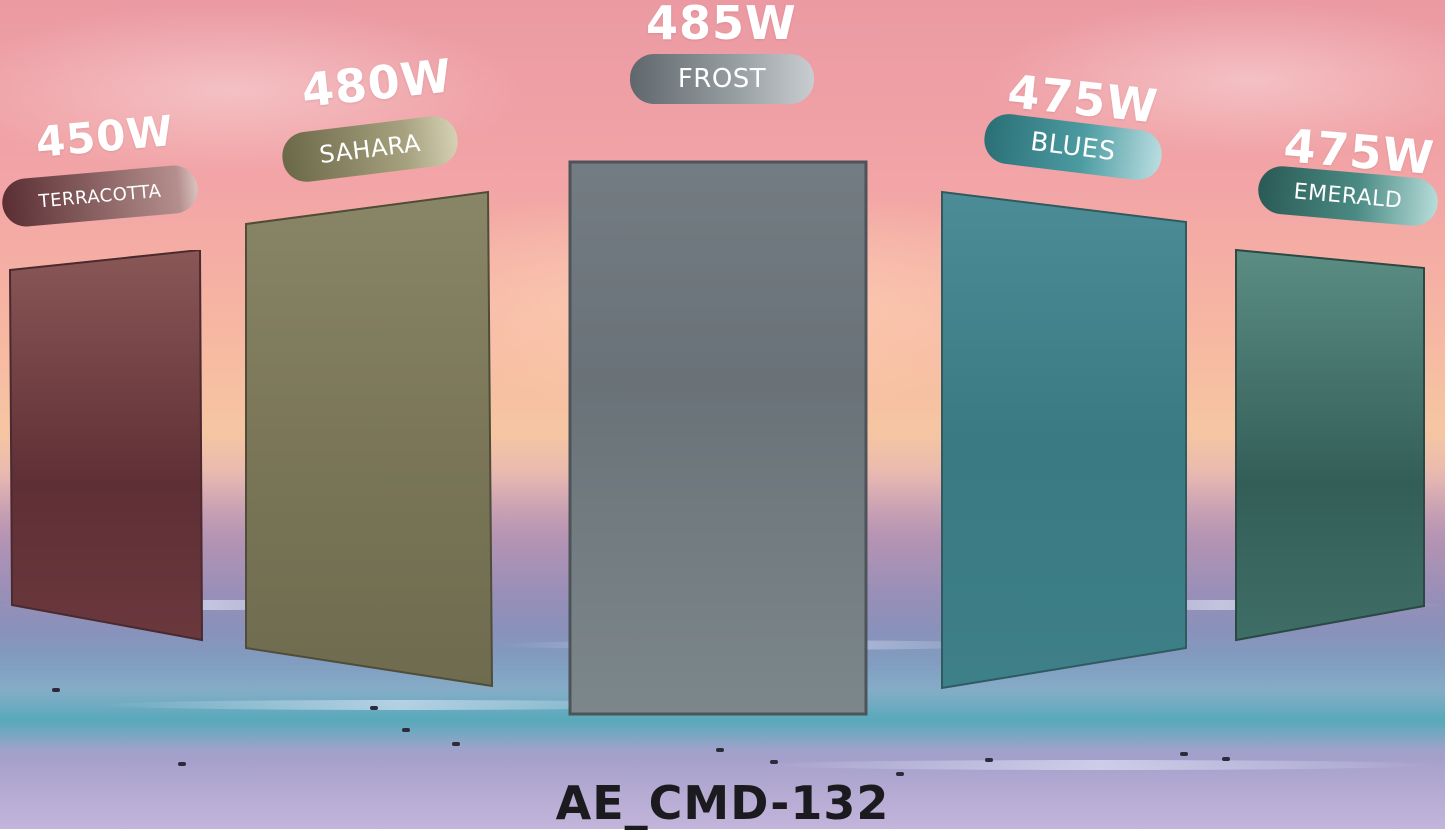 This screenshot has height=830, width=1445. What do you see at coordinates (719, 438) in the screenshot?
I see `panel-frost` at bounding box center [719, 438].